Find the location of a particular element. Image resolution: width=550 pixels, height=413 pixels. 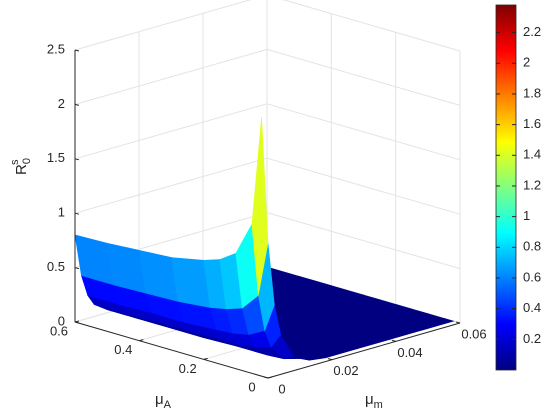

colorbar-tick-label: 2 is located at coordinates (526, 62).